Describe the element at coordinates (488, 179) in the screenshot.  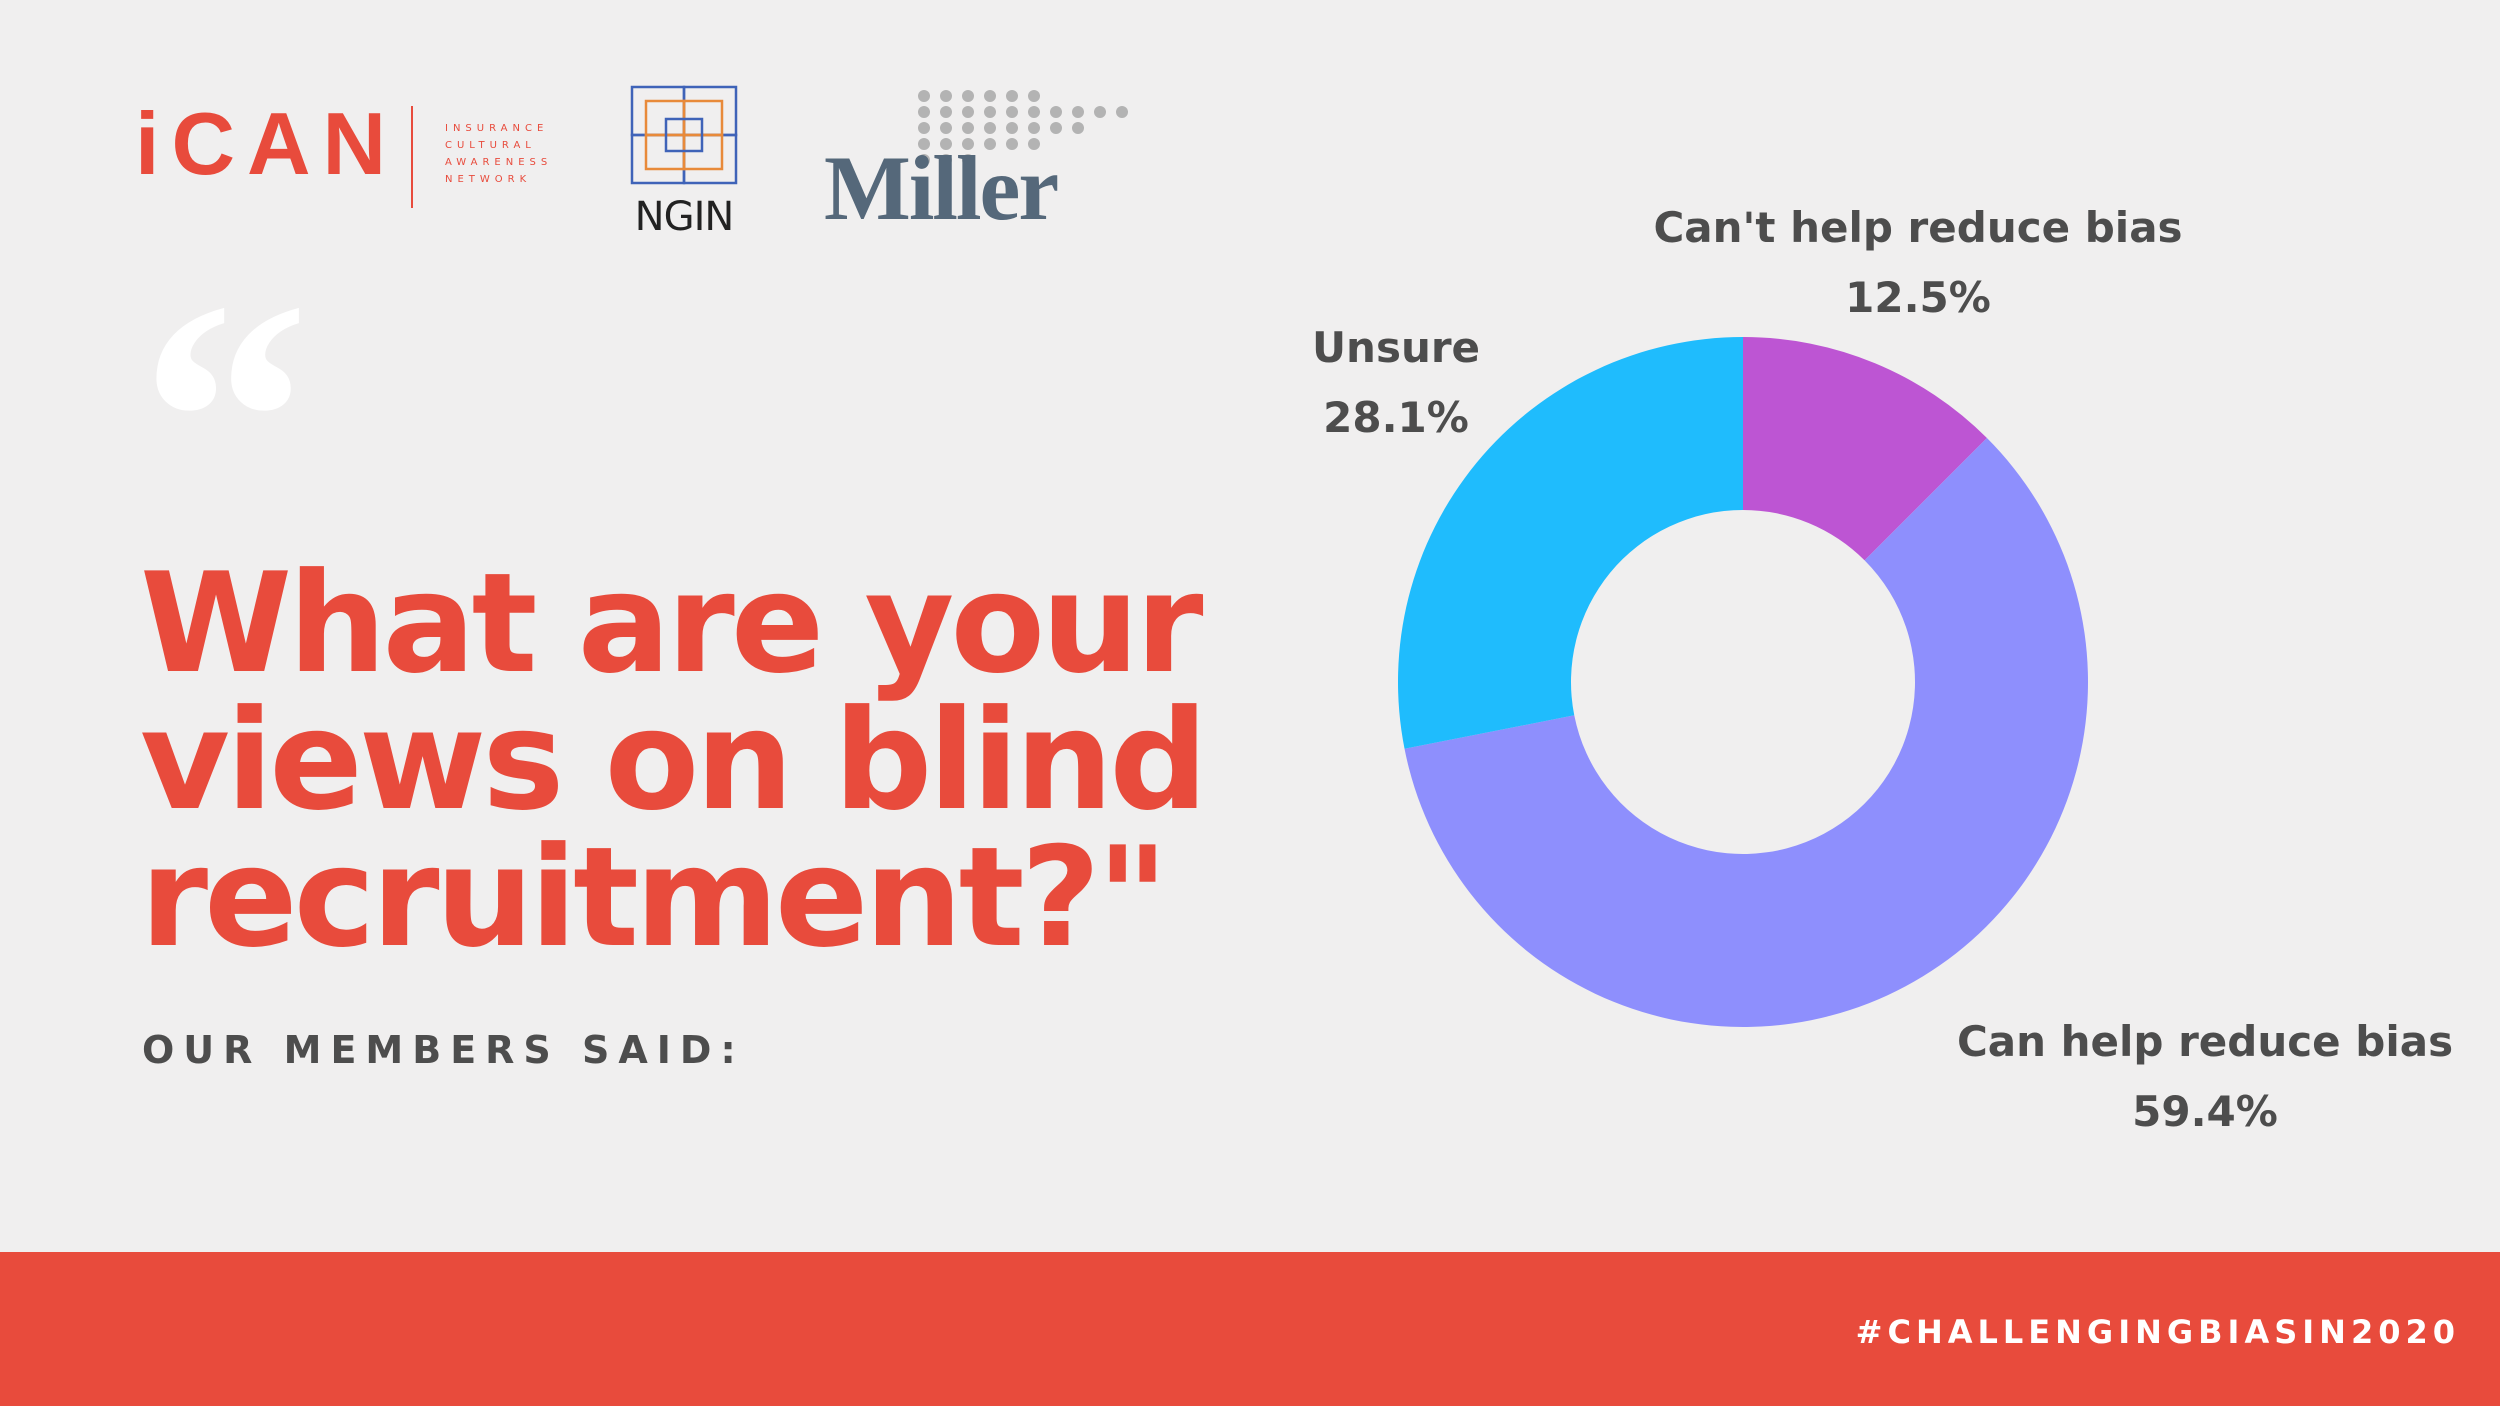
I see `ican-subtitle-line: NETWORK` at that location.